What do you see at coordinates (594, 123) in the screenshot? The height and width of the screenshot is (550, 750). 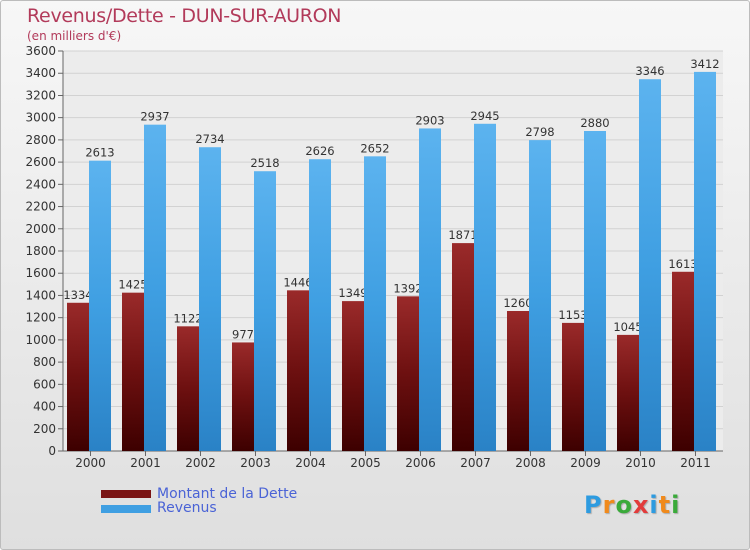 I see `data-label-revenus: 2880` at bounding box center [594, 123].